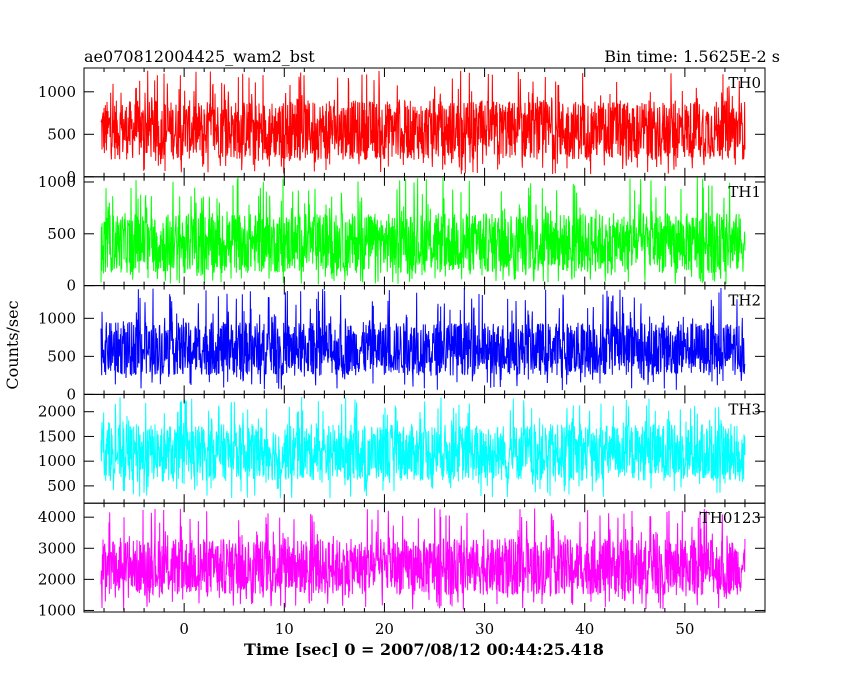 This screenshot has height=680, width=850. What do you see at coordinates (423, 559) in the screenshot?
I see `series-th0123` at bounding box center [423, 559].